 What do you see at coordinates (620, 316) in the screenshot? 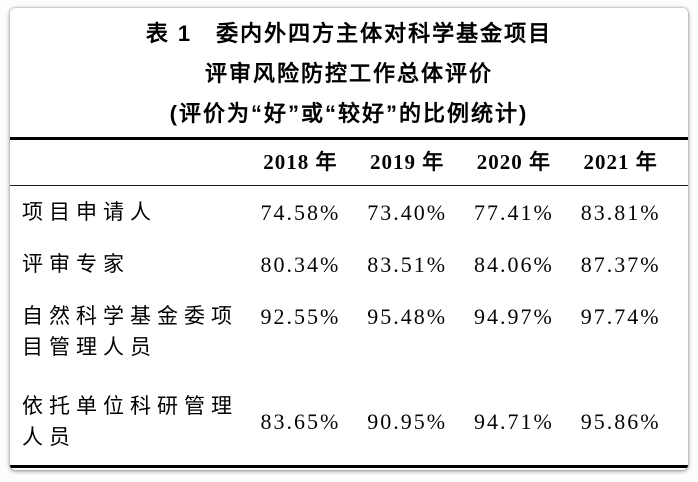
I see `table-cell: 97.74%` at bounding box center [620, 316].